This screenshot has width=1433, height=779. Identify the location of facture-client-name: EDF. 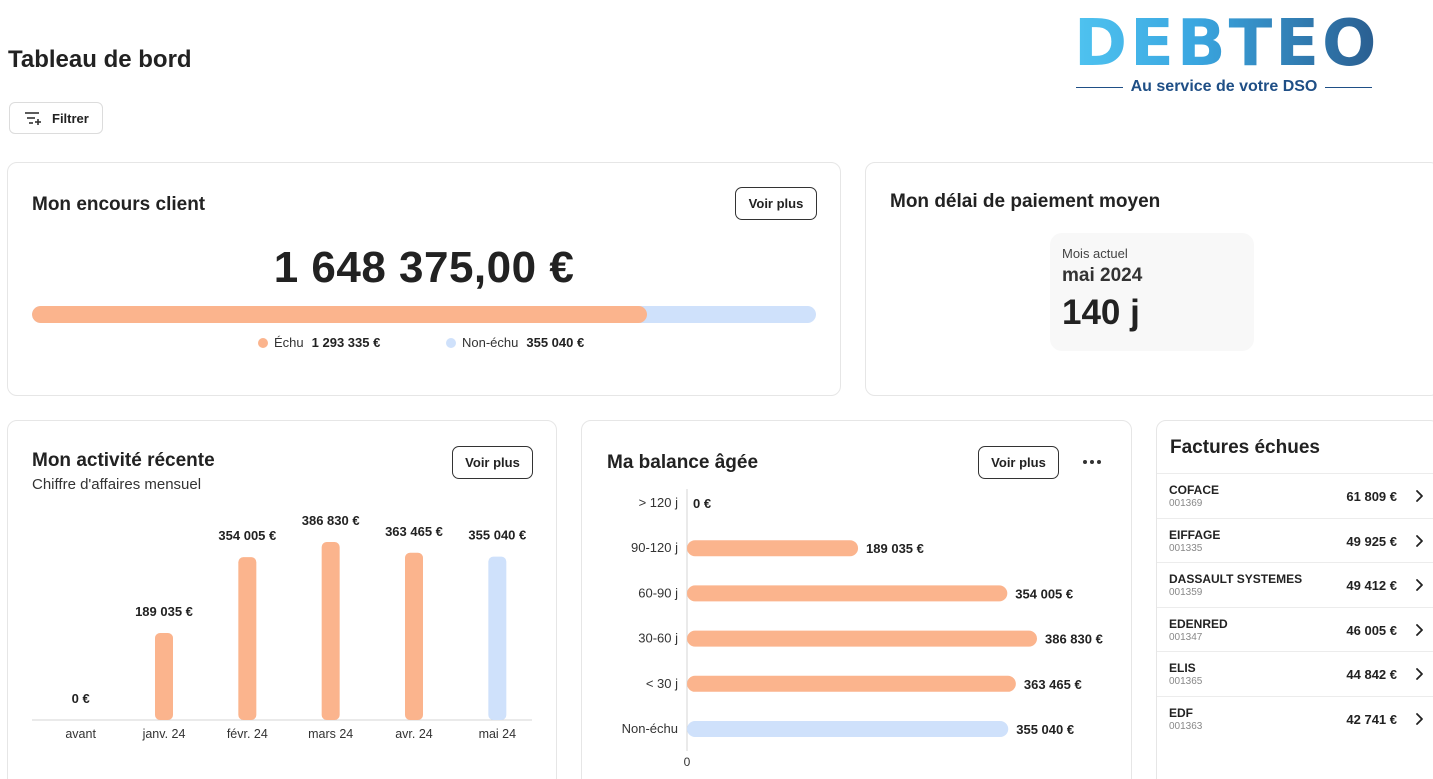
(1181, 713).